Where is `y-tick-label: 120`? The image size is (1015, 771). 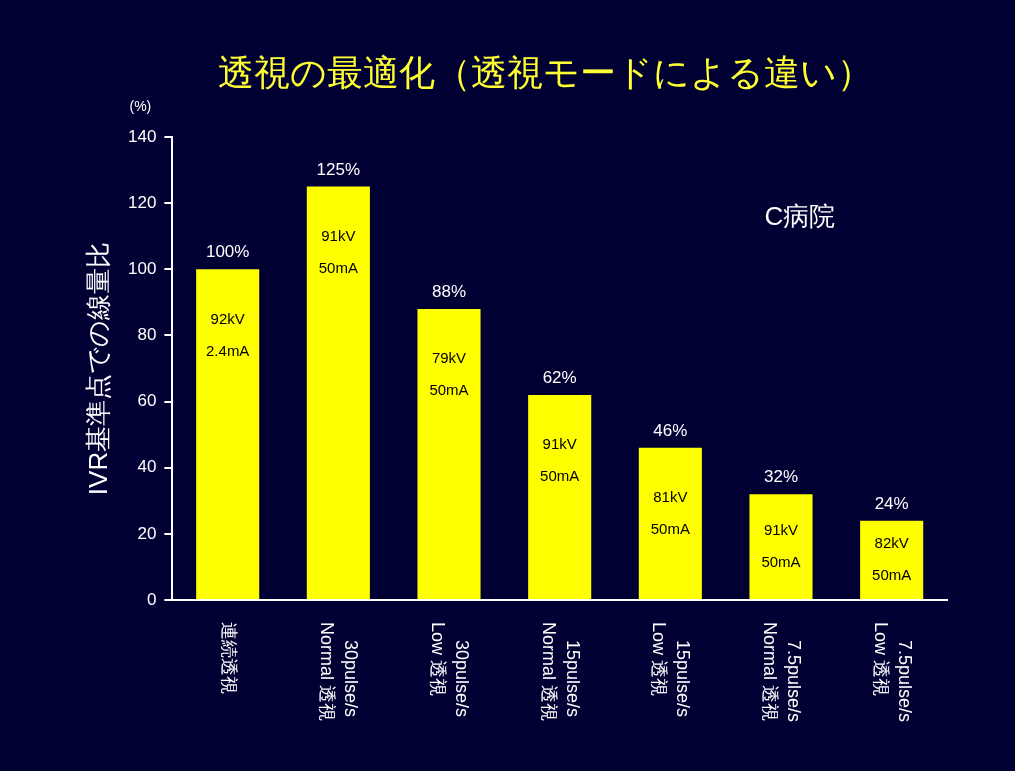 y-tick-label: 120 is located at coordinates (142, 202).